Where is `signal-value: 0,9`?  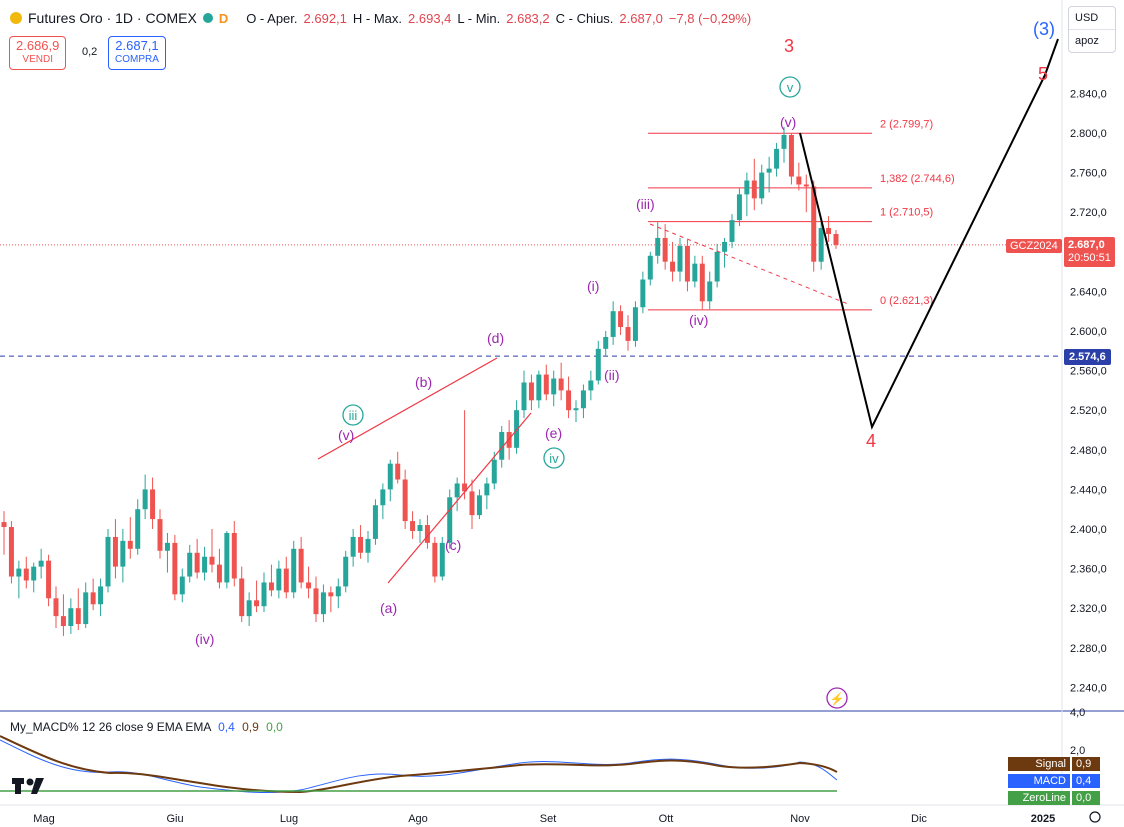 signal-value: 0,9 is located at coordinates (1086, 764).